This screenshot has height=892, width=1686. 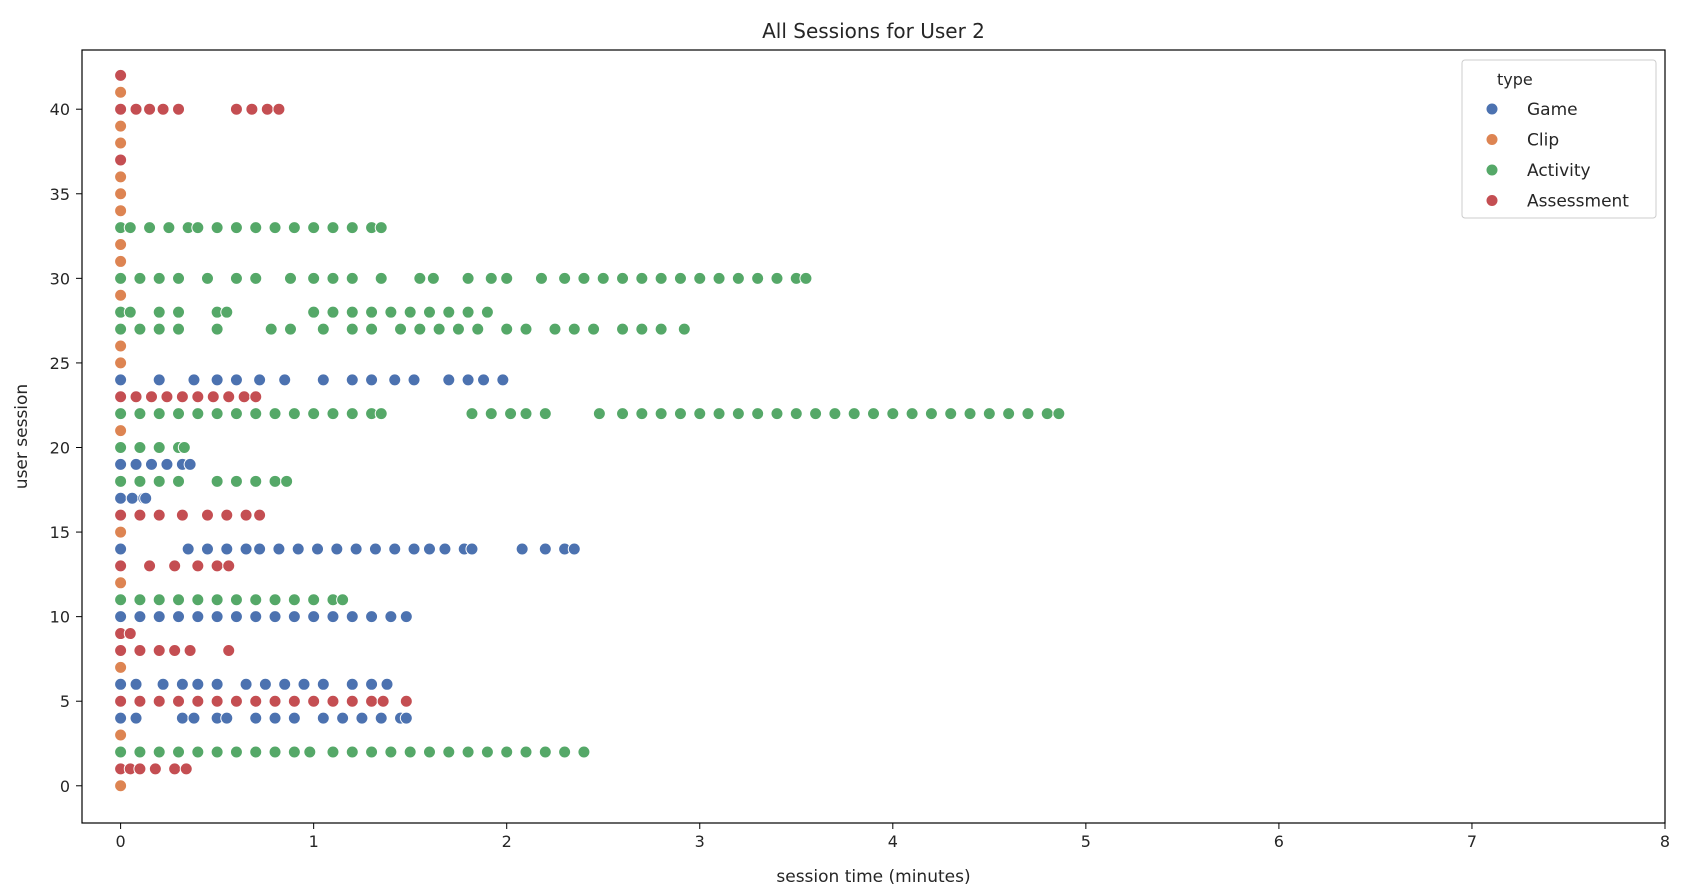 What do you see at coordinates (1515, 79) in the screenshot?
I see `legend-title: type` at bounding box center [1515, 79].